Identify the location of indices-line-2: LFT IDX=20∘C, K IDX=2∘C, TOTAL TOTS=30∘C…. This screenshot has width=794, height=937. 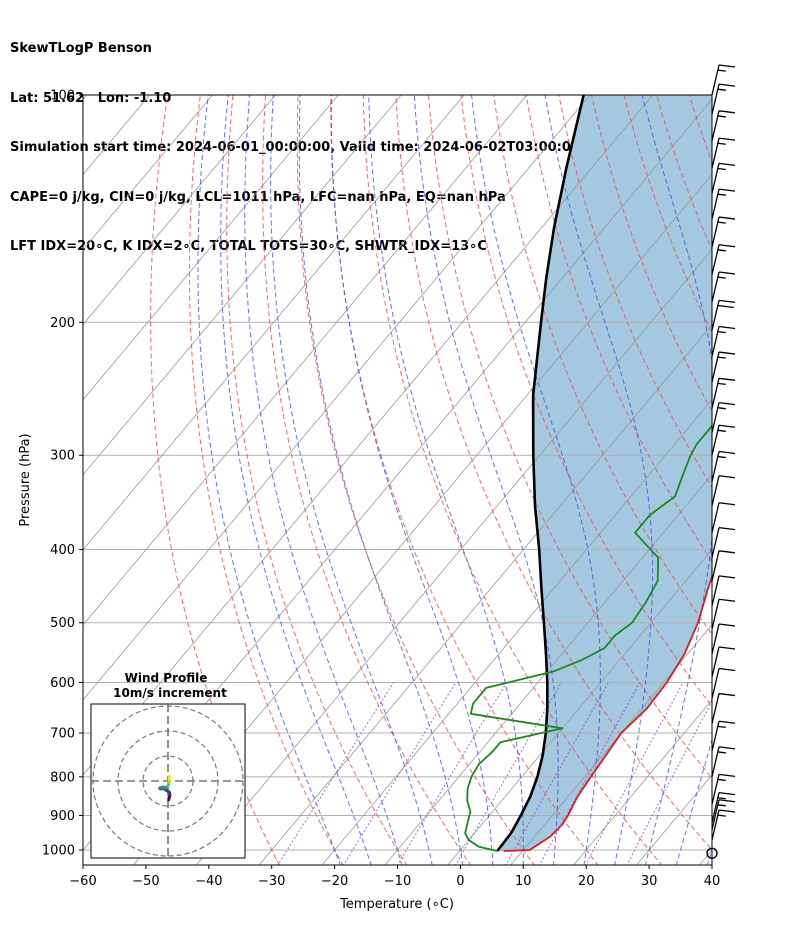
(248, 246).